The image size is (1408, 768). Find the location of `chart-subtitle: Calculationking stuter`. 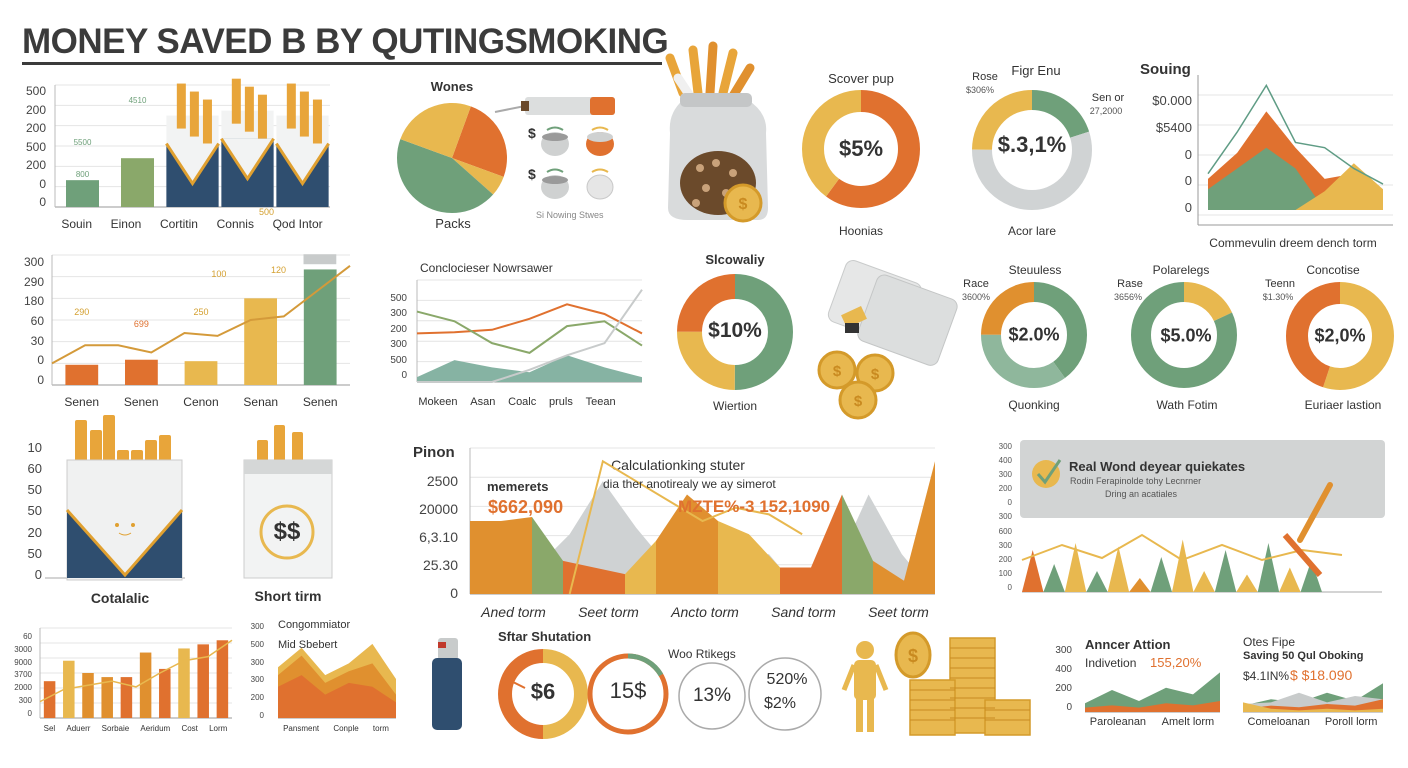

chart-subtitle: Calculationking stuter is located at coordinates (678, 465).